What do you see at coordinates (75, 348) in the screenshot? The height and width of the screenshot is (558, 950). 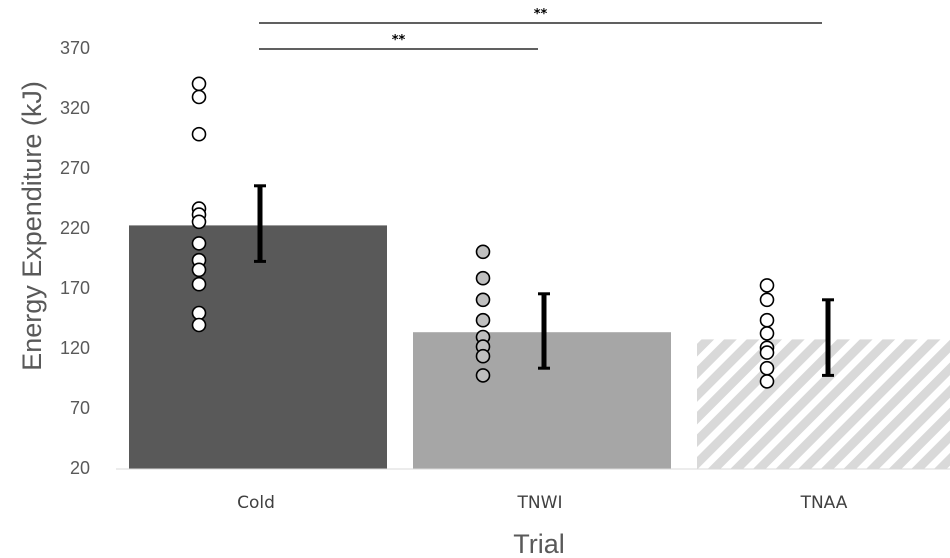 I see `y-tick-label: 120` at bounding box center [75, 348].